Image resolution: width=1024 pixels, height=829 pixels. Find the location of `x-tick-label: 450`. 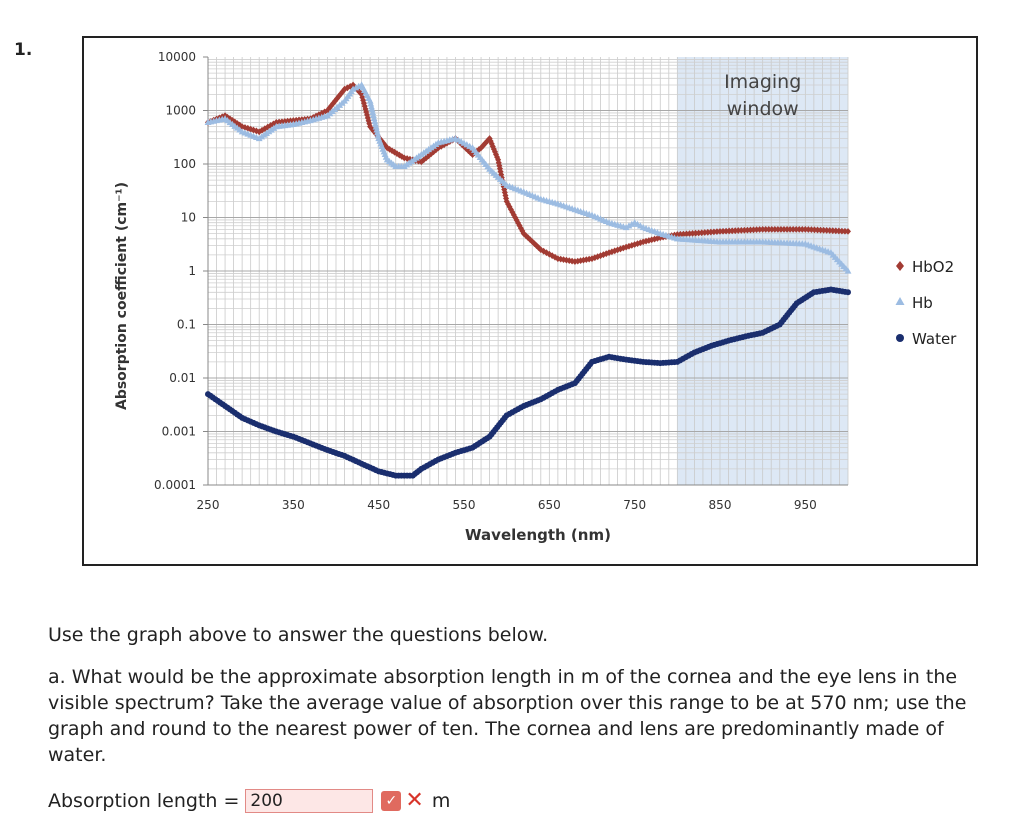

x-tick-label: 450 is located at coordinates (378, 505).